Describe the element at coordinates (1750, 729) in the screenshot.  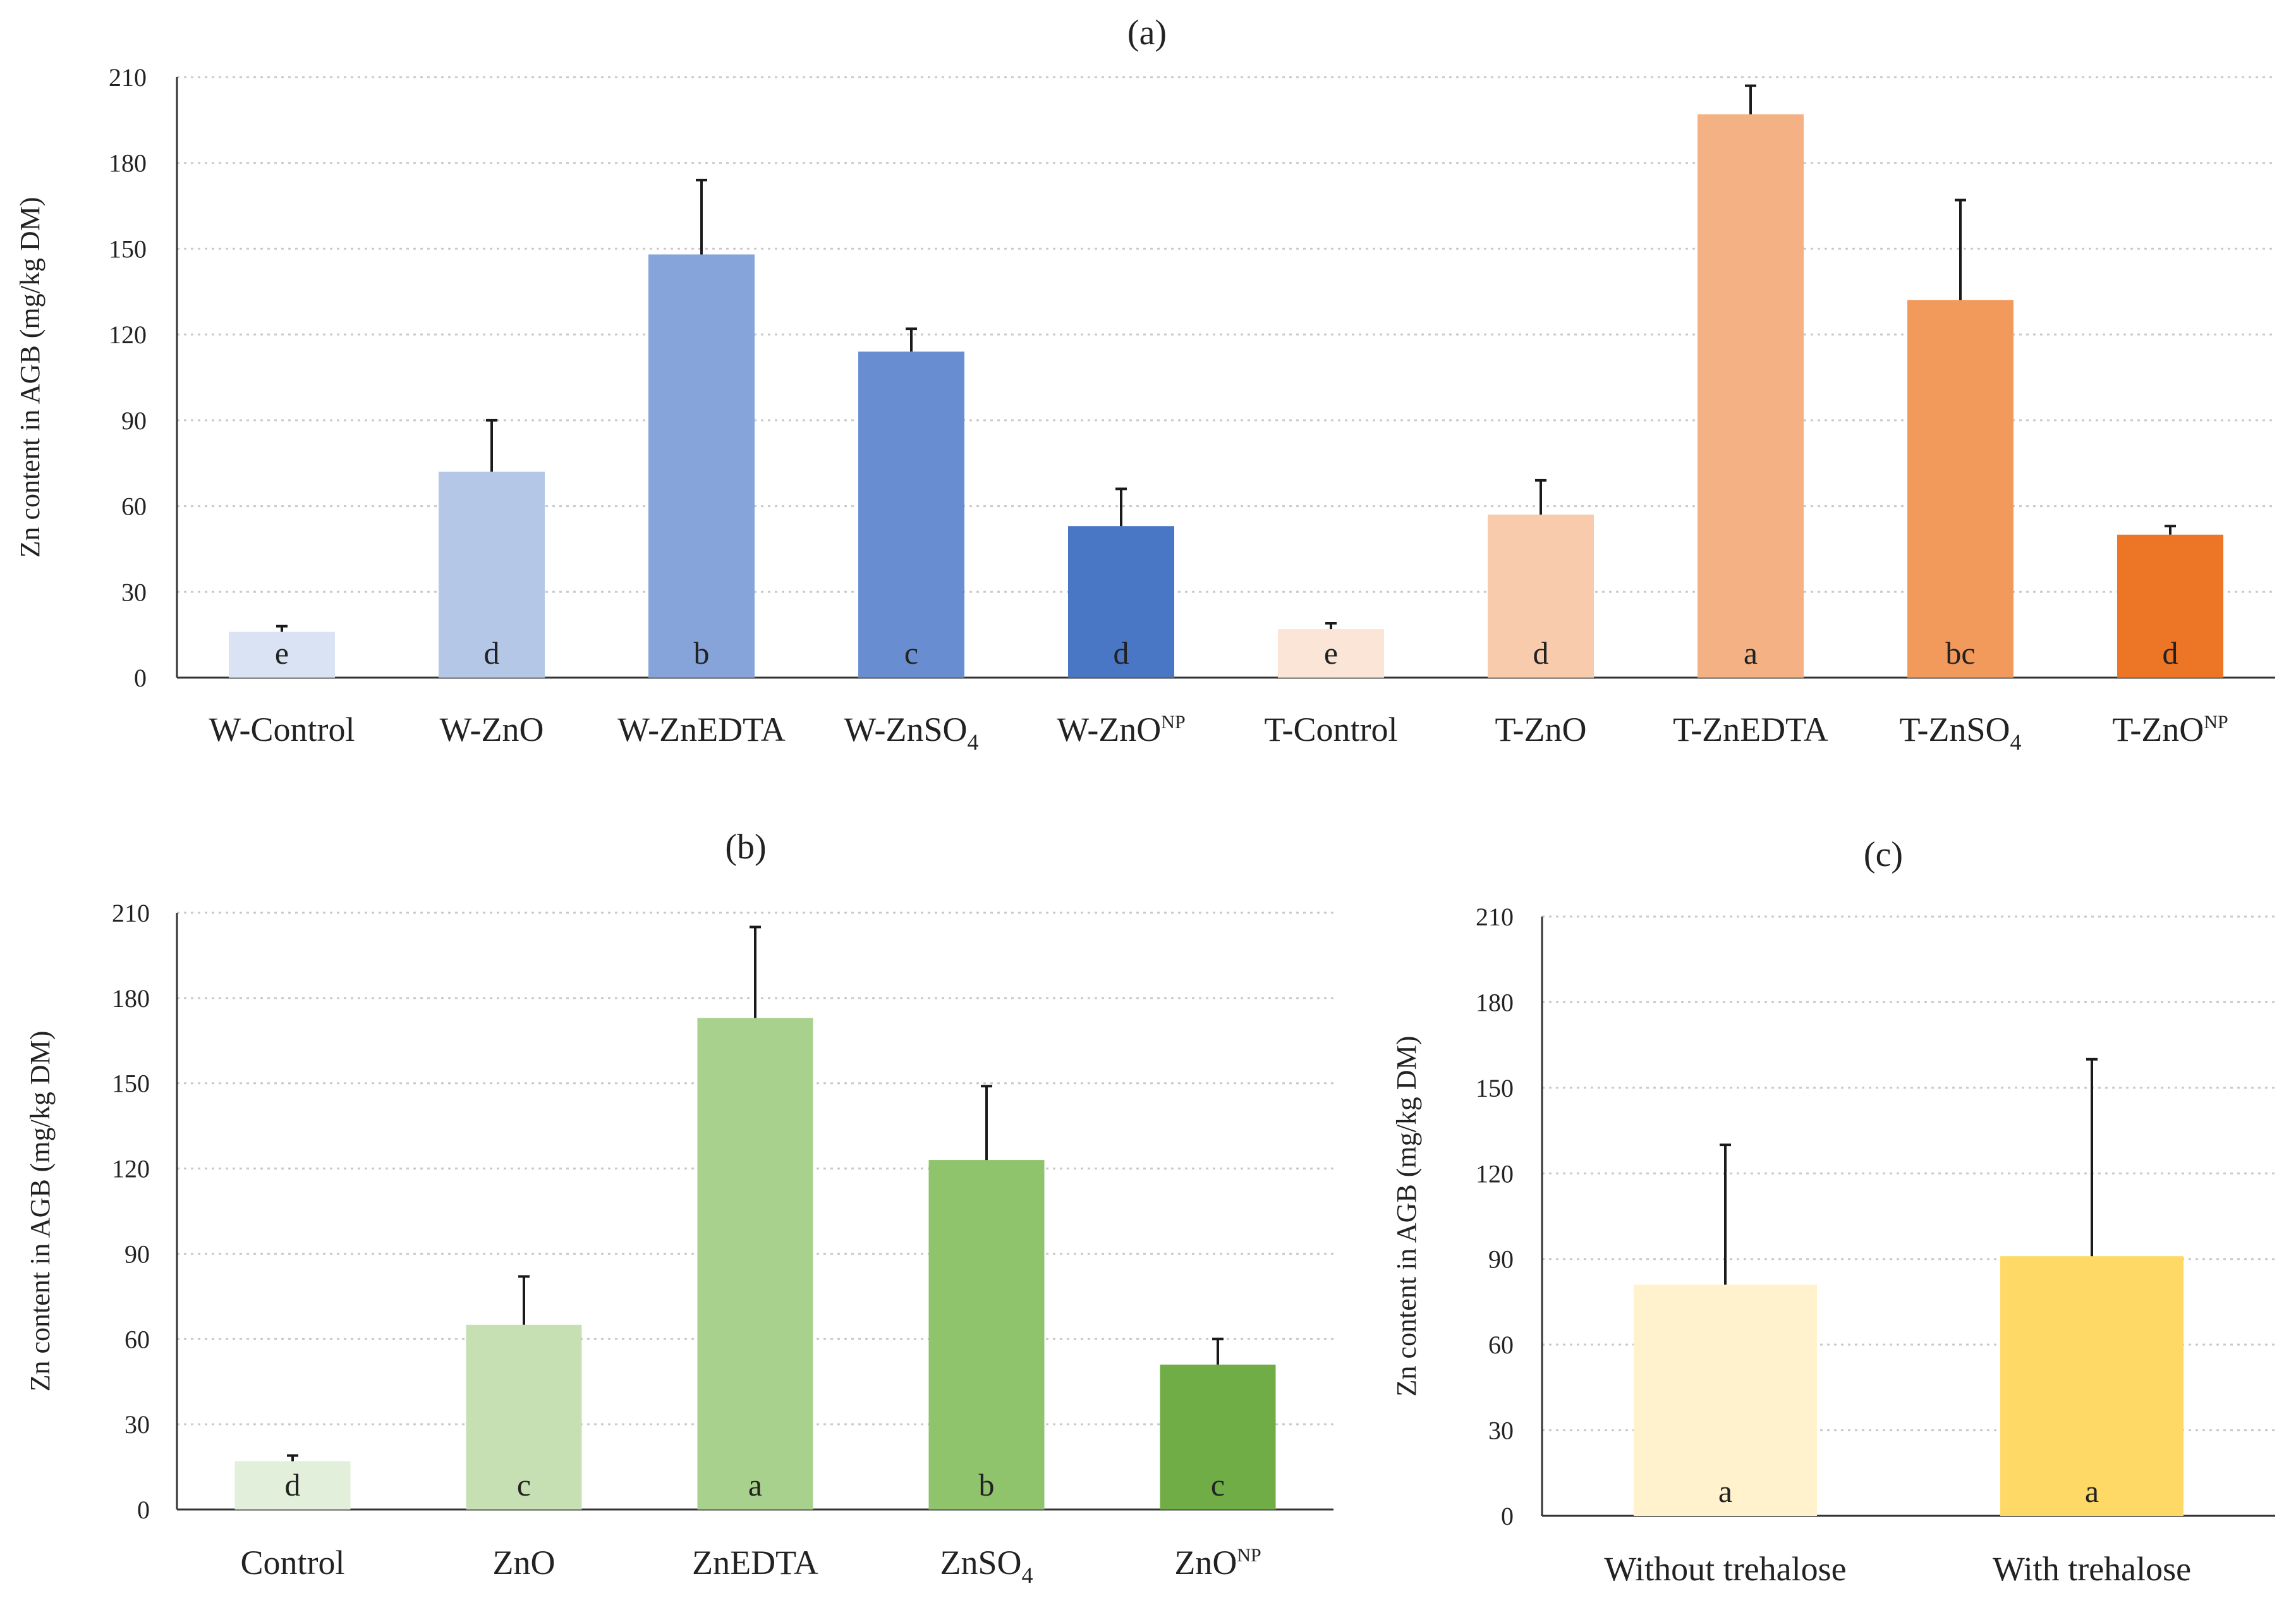
I see `category-label: T-ZnEDTA` at that location.